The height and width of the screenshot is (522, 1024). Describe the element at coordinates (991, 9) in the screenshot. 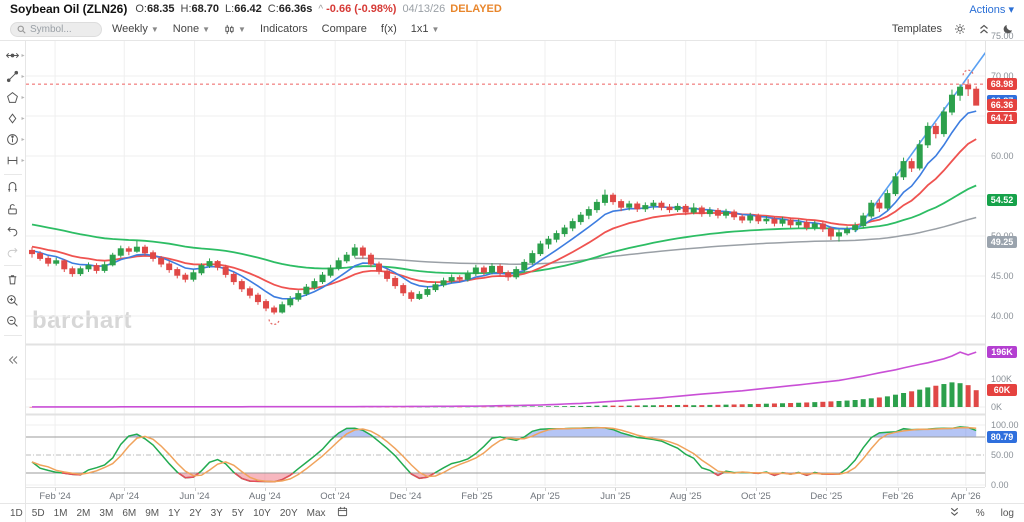

I see `actions-menu-button: Actions ▾` at that location.